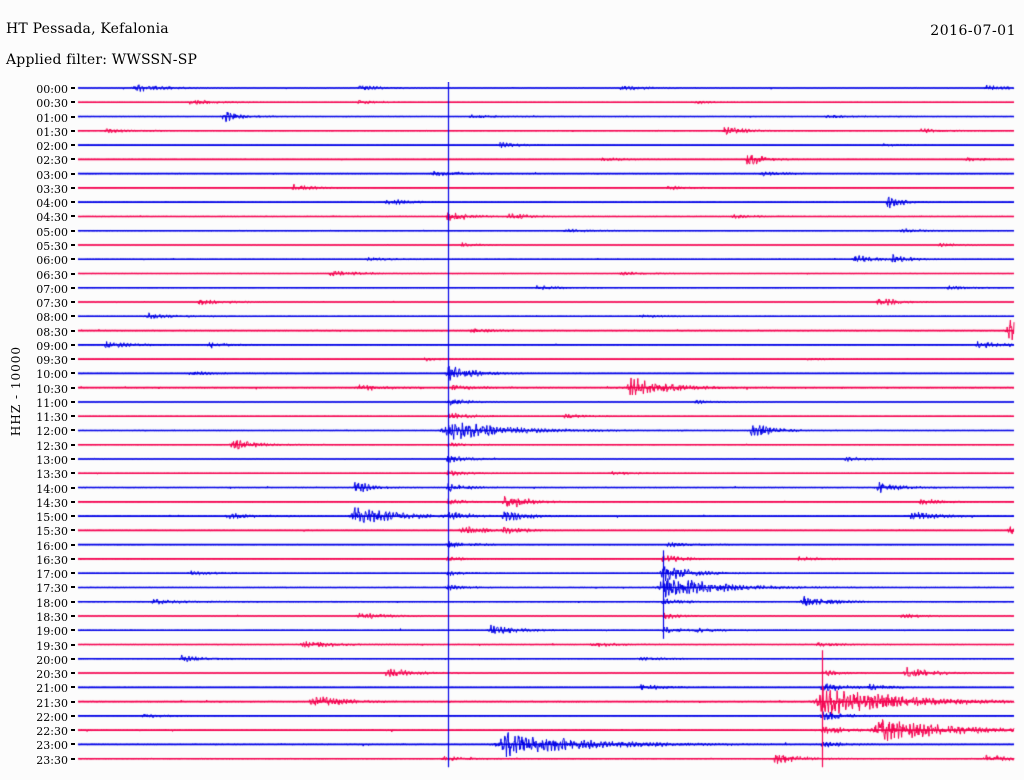  I want to click on time-label-1030: 10:30, so click(52, 389).